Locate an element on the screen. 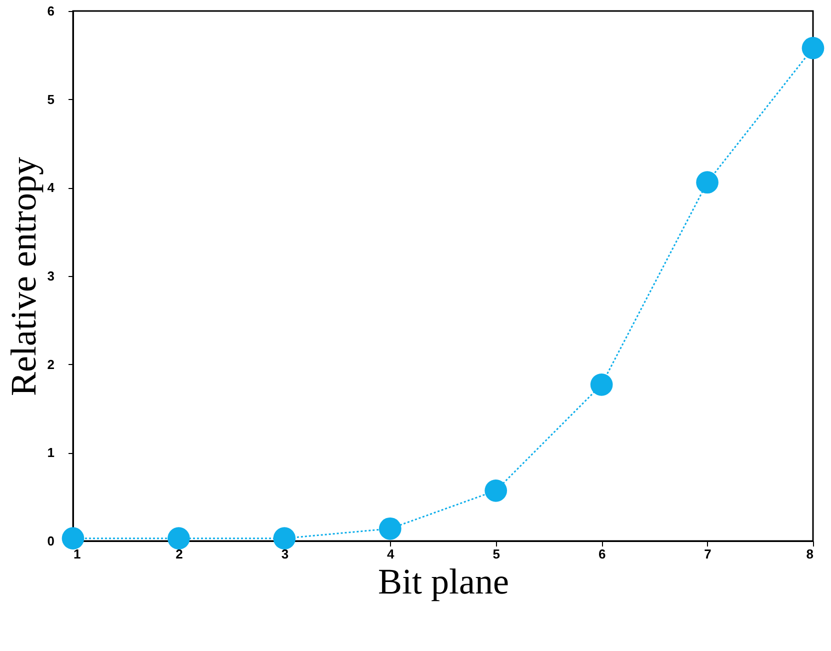 The height and width of the screenshot is (651, 831). y-tick-label: 1 is located at coordinates (50, 452).